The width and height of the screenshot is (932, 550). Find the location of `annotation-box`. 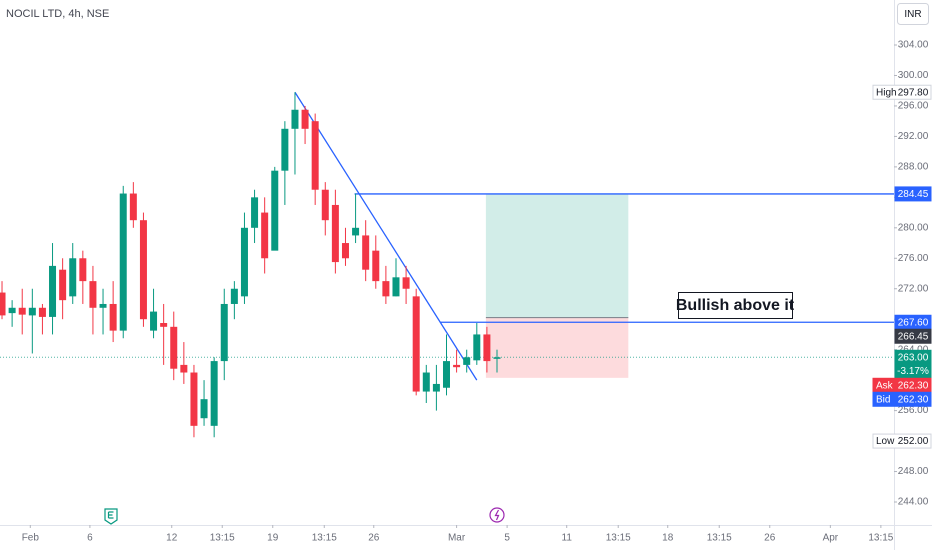

annotation-box is located at coordinates (735, 305).